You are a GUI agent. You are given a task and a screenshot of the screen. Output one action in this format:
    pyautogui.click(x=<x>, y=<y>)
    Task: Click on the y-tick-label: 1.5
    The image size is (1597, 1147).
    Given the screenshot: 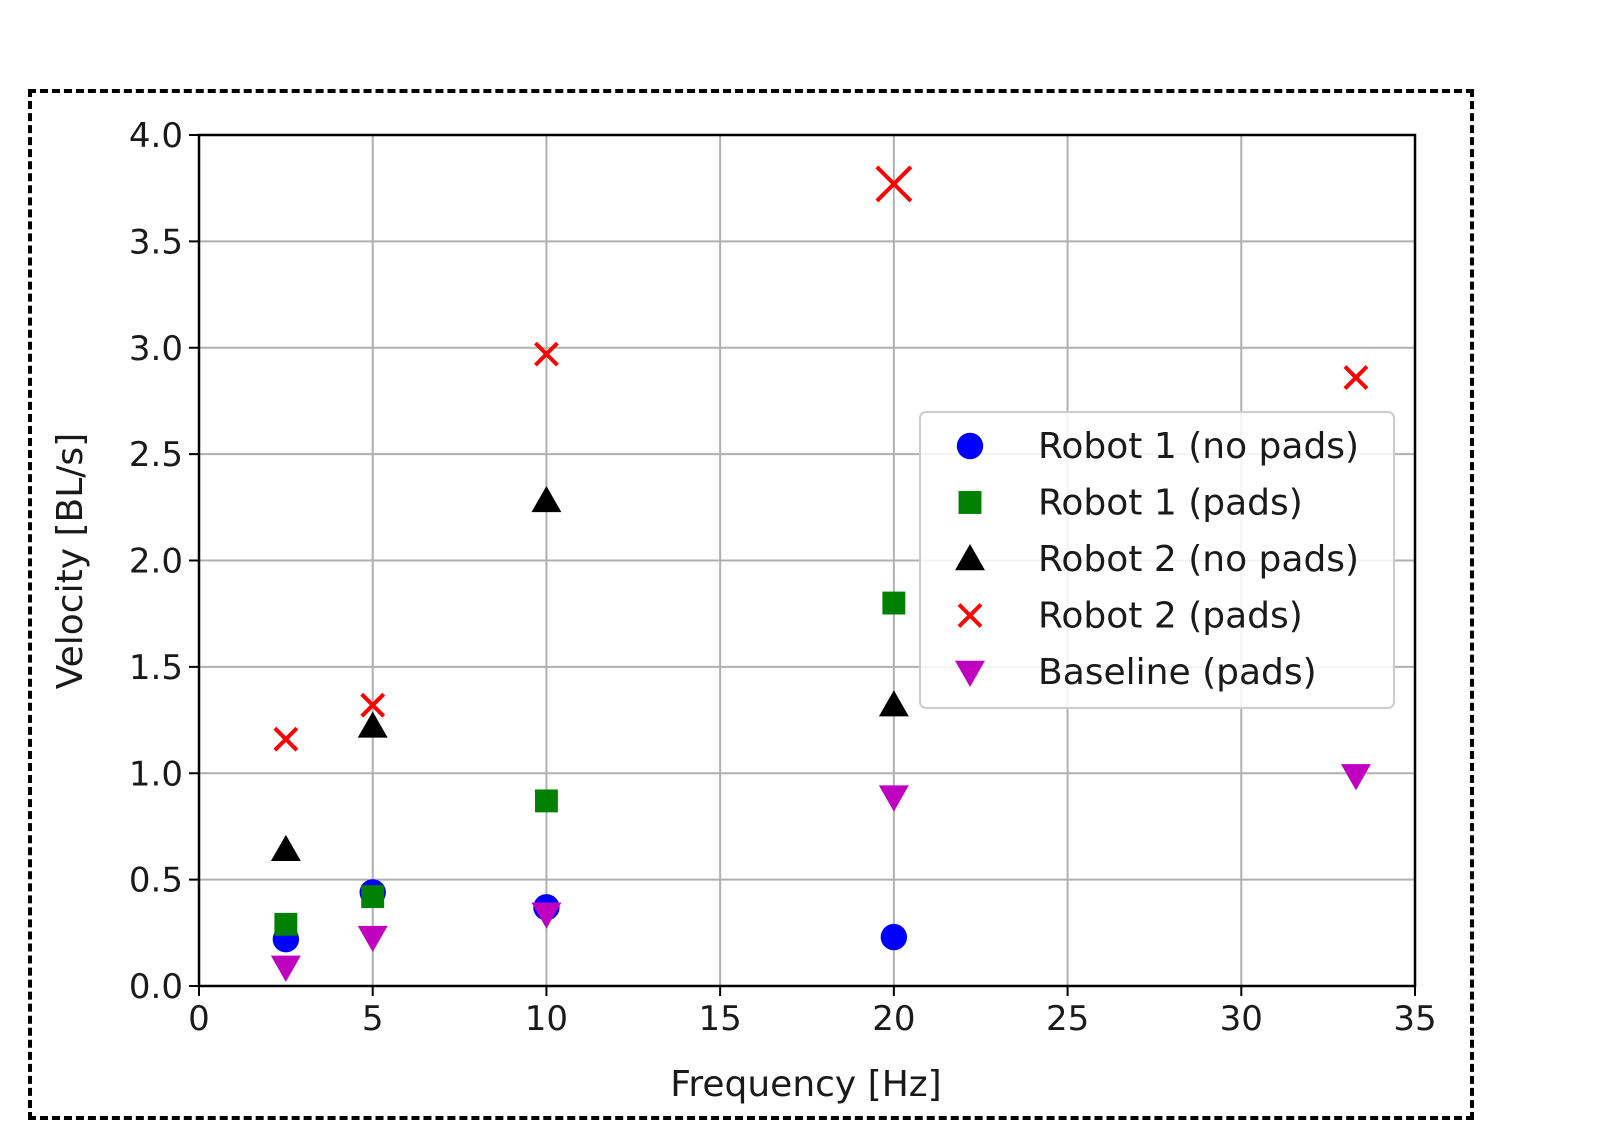 What is the action you would take?
    pyautogui.click(x=156, y=668)
    